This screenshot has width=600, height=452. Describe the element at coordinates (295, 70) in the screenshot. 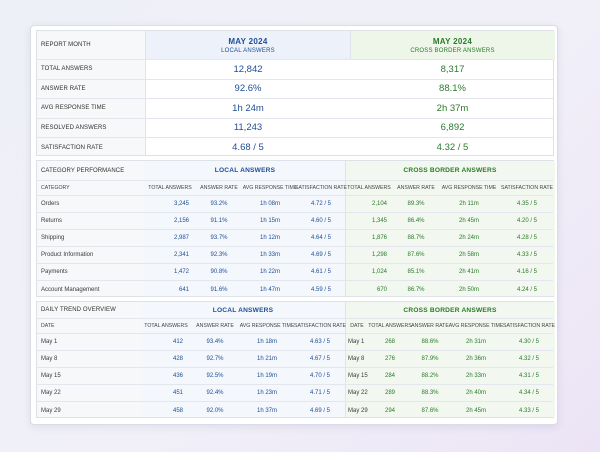

I see `summary-row: TOTAL ANSWERS 12,842 8,317` at that location.